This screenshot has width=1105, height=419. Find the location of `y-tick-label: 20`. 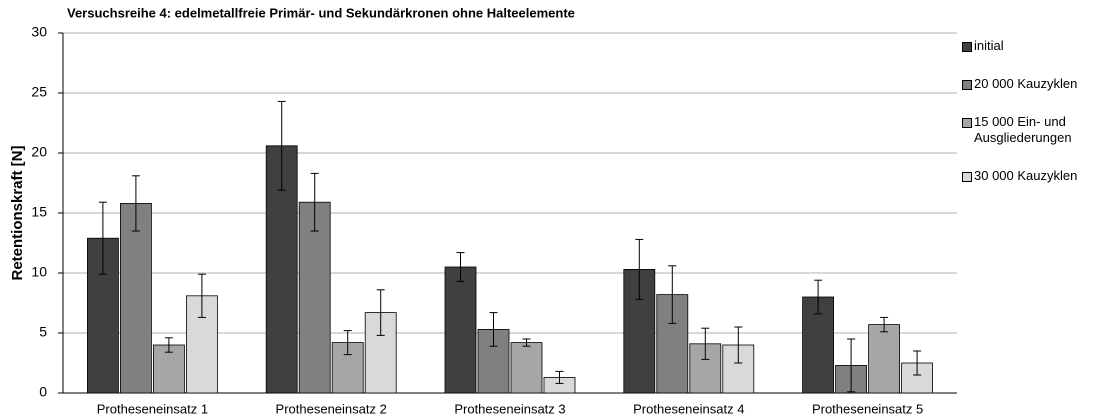

y-tick-label: 20 is located at coordinates (39, 152).